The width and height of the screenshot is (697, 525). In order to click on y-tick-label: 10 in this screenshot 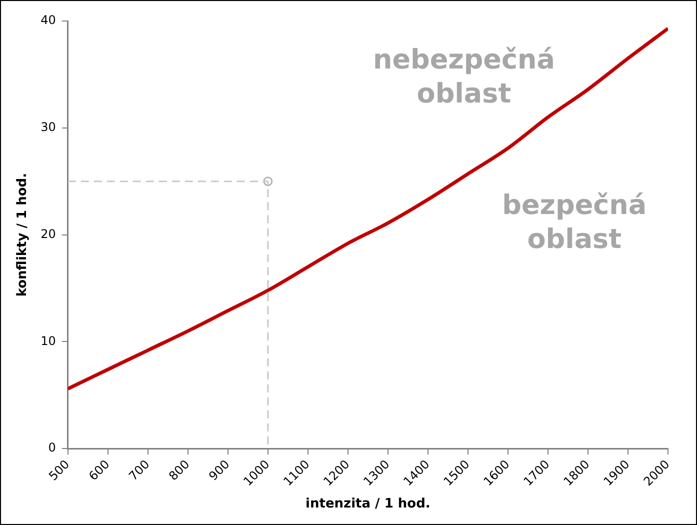, I will do `click(48, 341)`.